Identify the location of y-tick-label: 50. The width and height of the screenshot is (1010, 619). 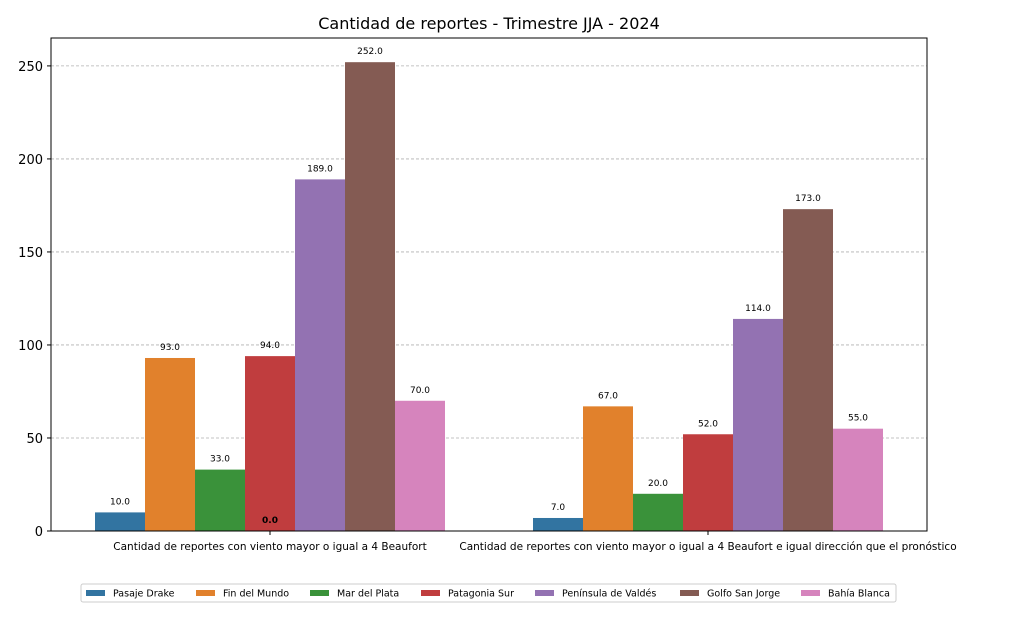
(34, 439).